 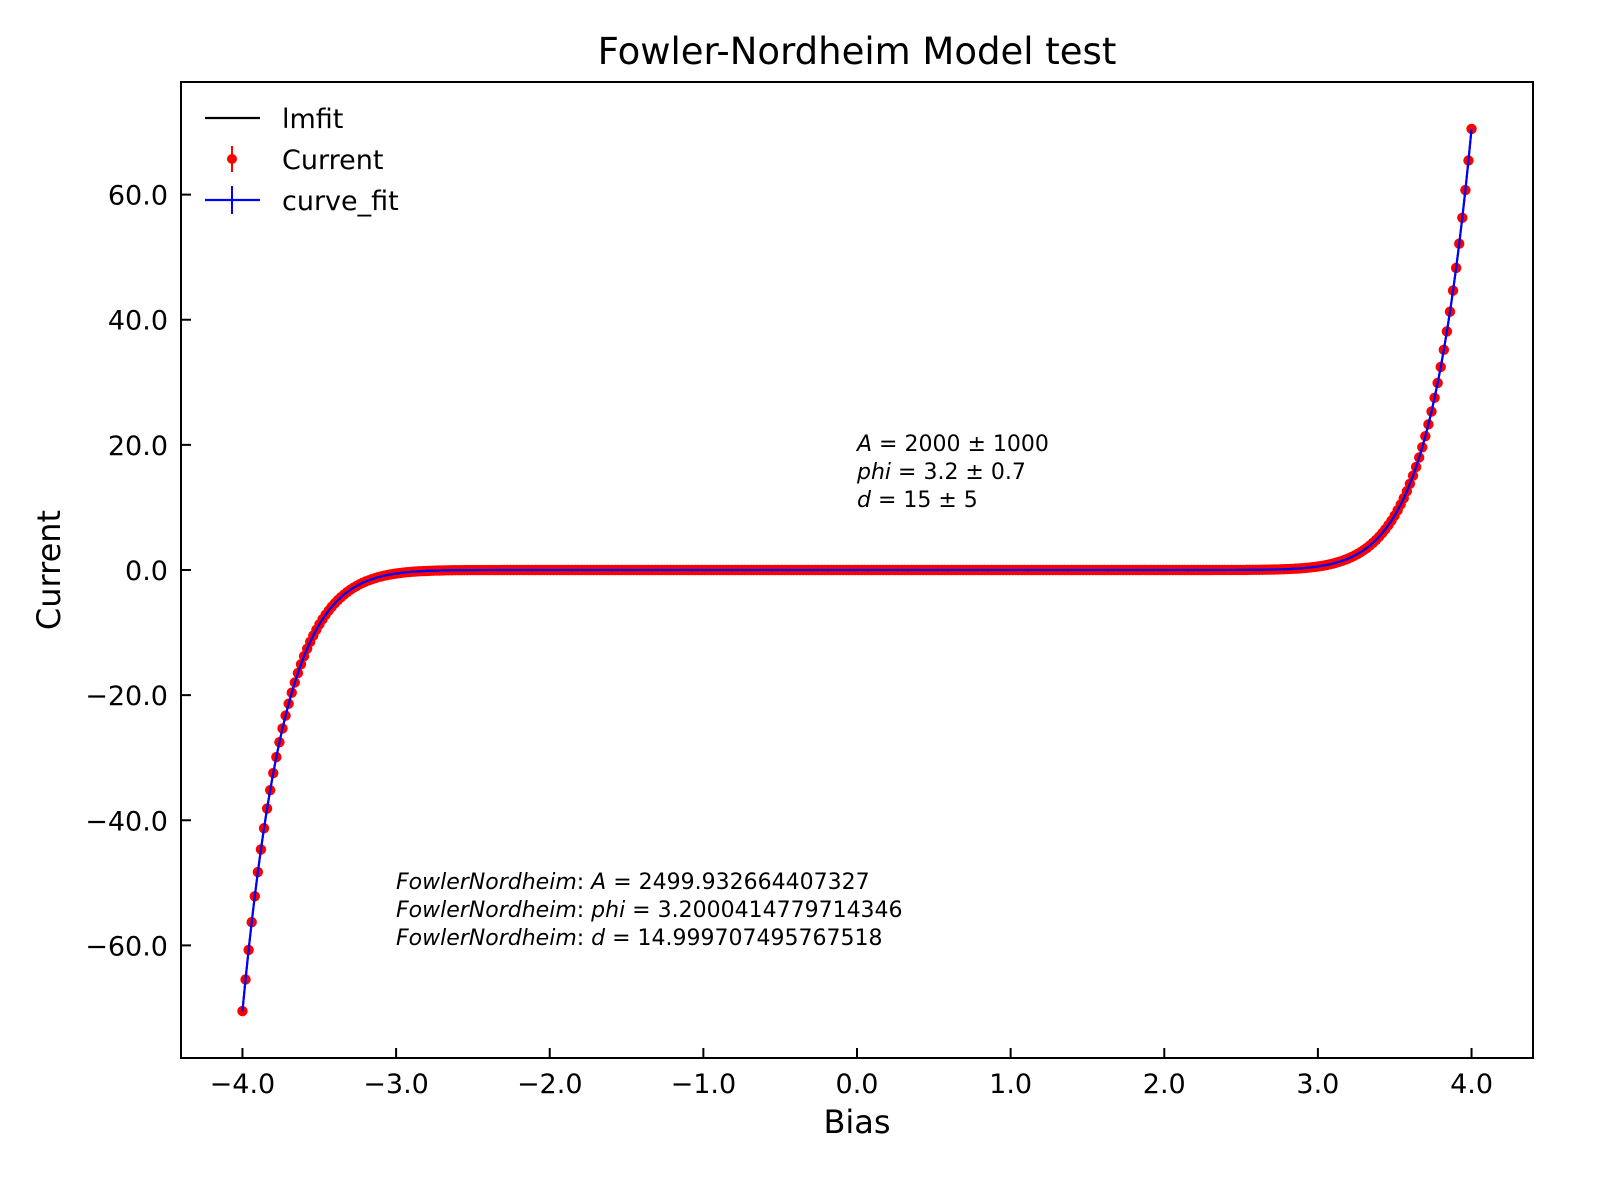 I want to click on curve-fit-param-a: A = 2000 ± 1000, so click(x=952, y=444).